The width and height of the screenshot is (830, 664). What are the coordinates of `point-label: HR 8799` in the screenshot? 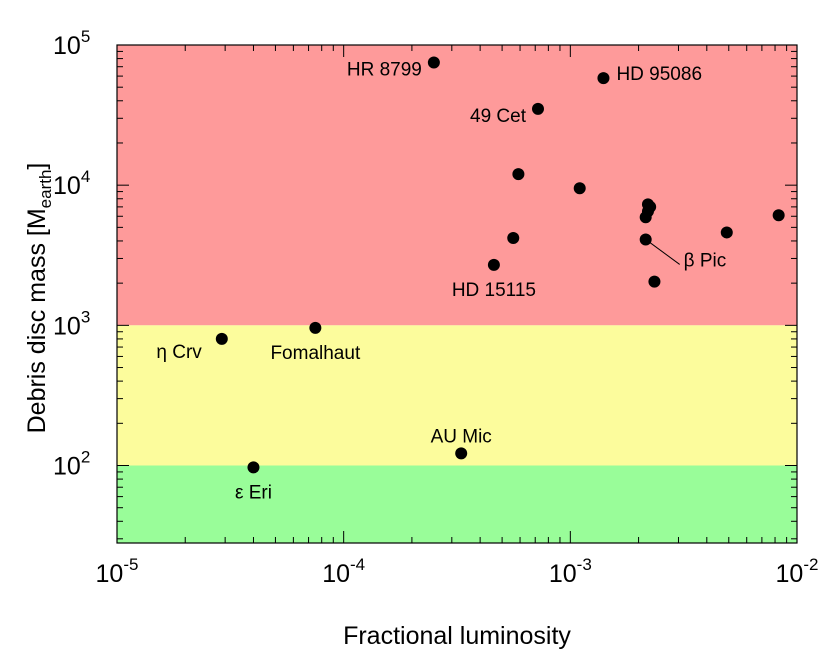 It's located at (384, 70).